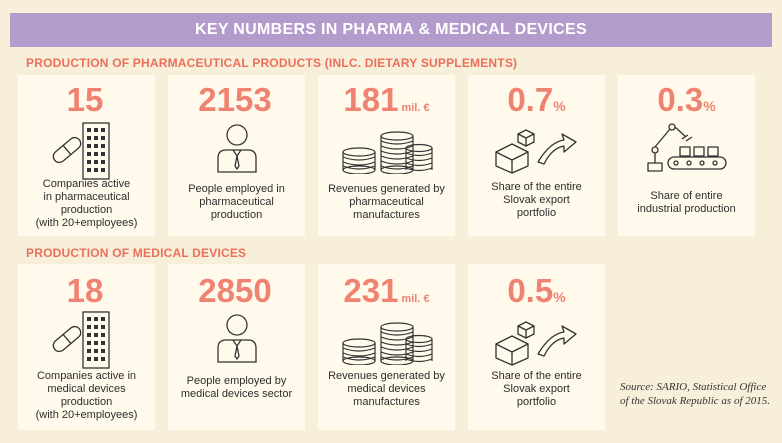  What do you see at coordinates (136, 253) in the screenshot?
I see `medical-section-heading: PRODUCTION OF MEDICAL DEVICES` at bounding box center [136, 253].